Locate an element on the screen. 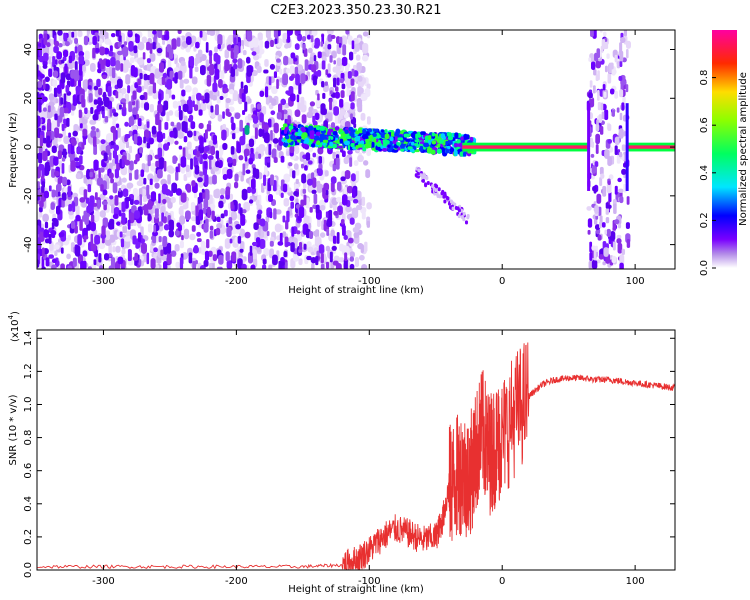  x-tick-label: -200 is located at coordinates (236, 581).